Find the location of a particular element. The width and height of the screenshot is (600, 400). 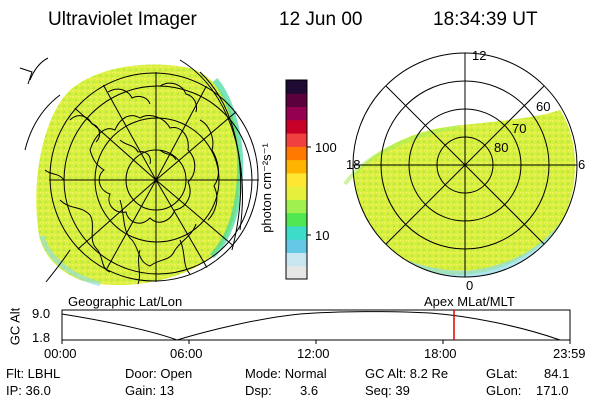

mlat-label-70: 70 is located at coordinates (519, 128).